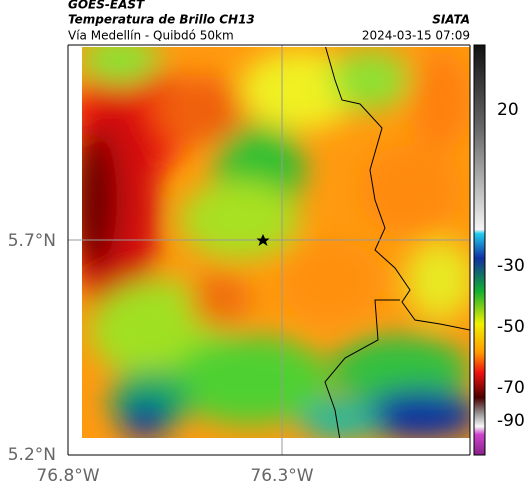 This screenshot has height=491, width=526. What do you see at coordinates (67, 476) in the screenshot?
I see `x-label: 76.8°W` at bounding box center [67, 476].